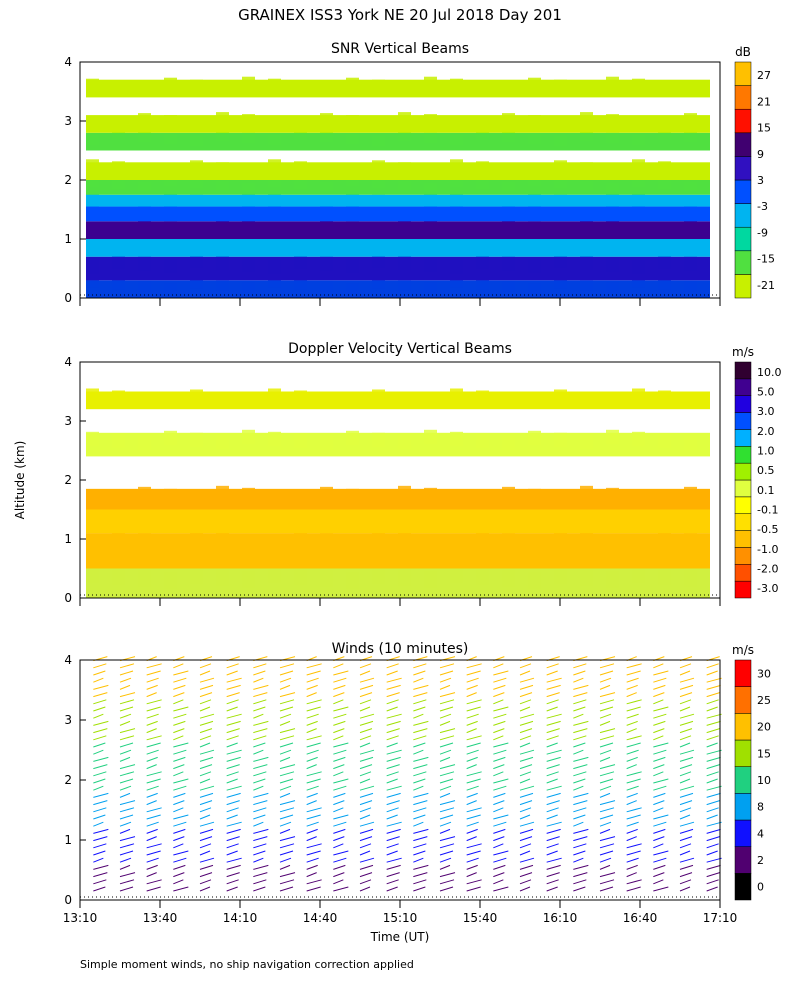  What do you see at coordinates (764, 780) in the screenshot?
I see `colorbar-label: 10` at bounding box center [764, 780].